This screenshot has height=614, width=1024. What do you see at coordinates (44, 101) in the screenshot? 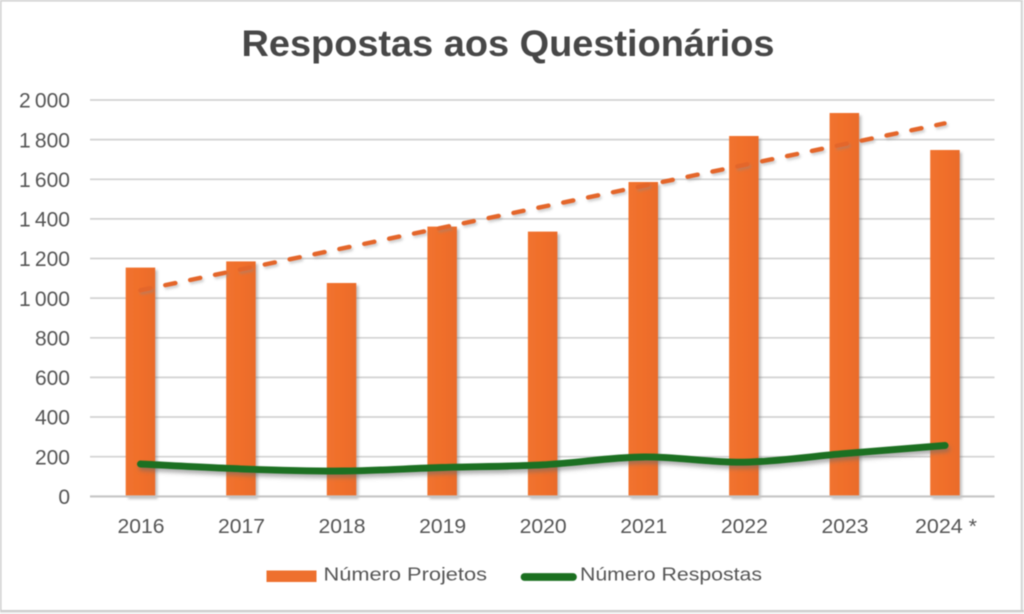
I see `svg-text: 2 000` at bounding box center [44, 101].